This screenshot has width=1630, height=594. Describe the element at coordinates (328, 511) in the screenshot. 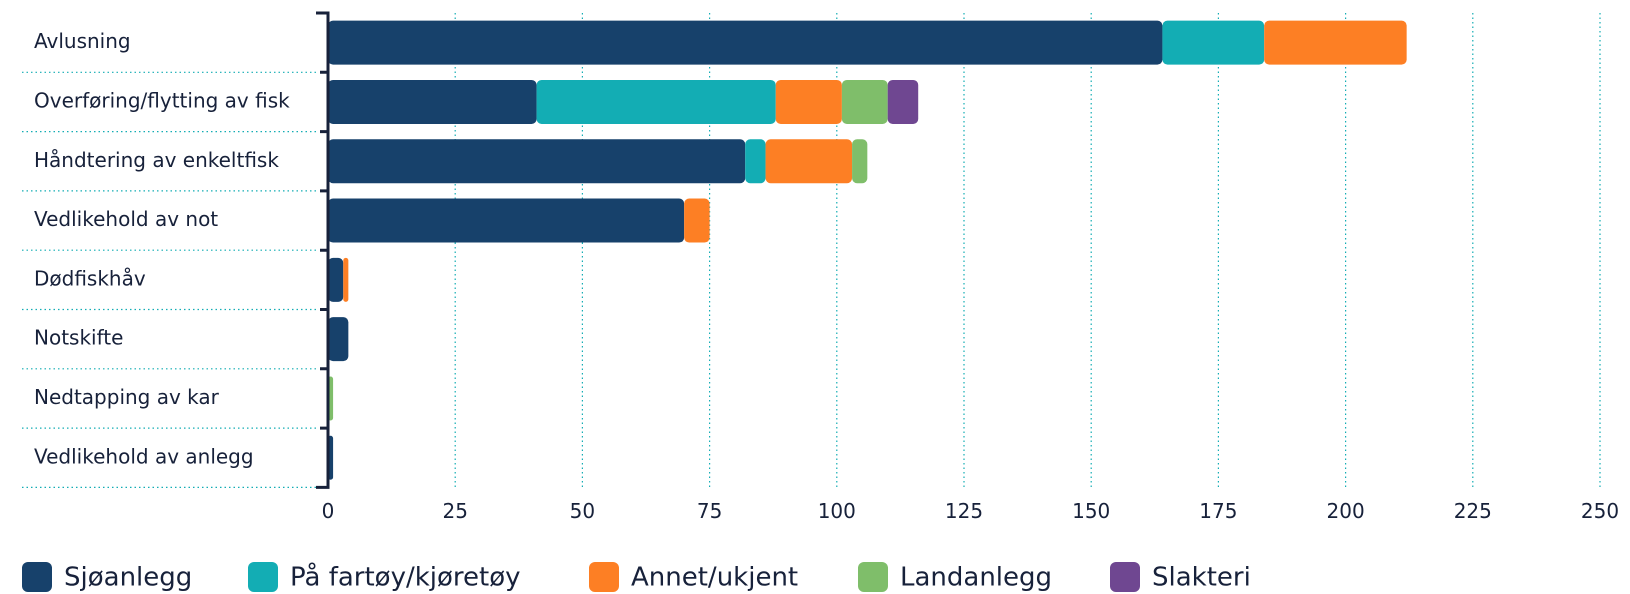

I see `x-tick-label: 0` at that location.